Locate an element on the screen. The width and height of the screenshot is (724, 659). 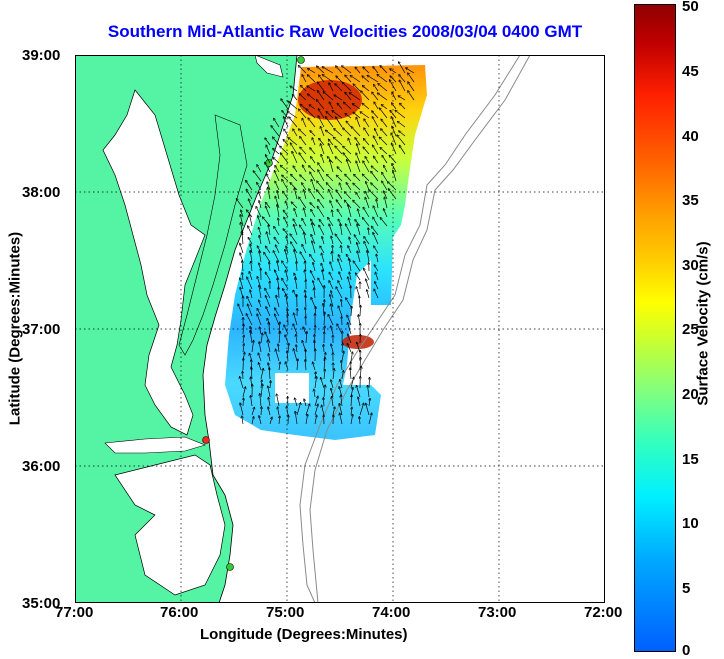
y-tick-label: 36:00 is located at coordinates (41, 466).